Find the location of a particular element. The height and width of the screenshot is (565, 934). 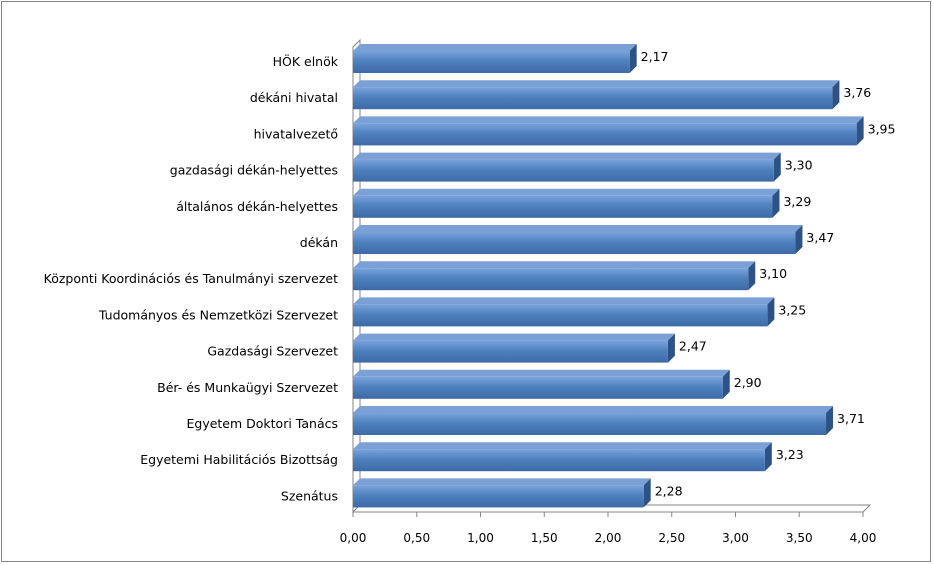

value-label: 3,71 is located at coordinates (851, 418).